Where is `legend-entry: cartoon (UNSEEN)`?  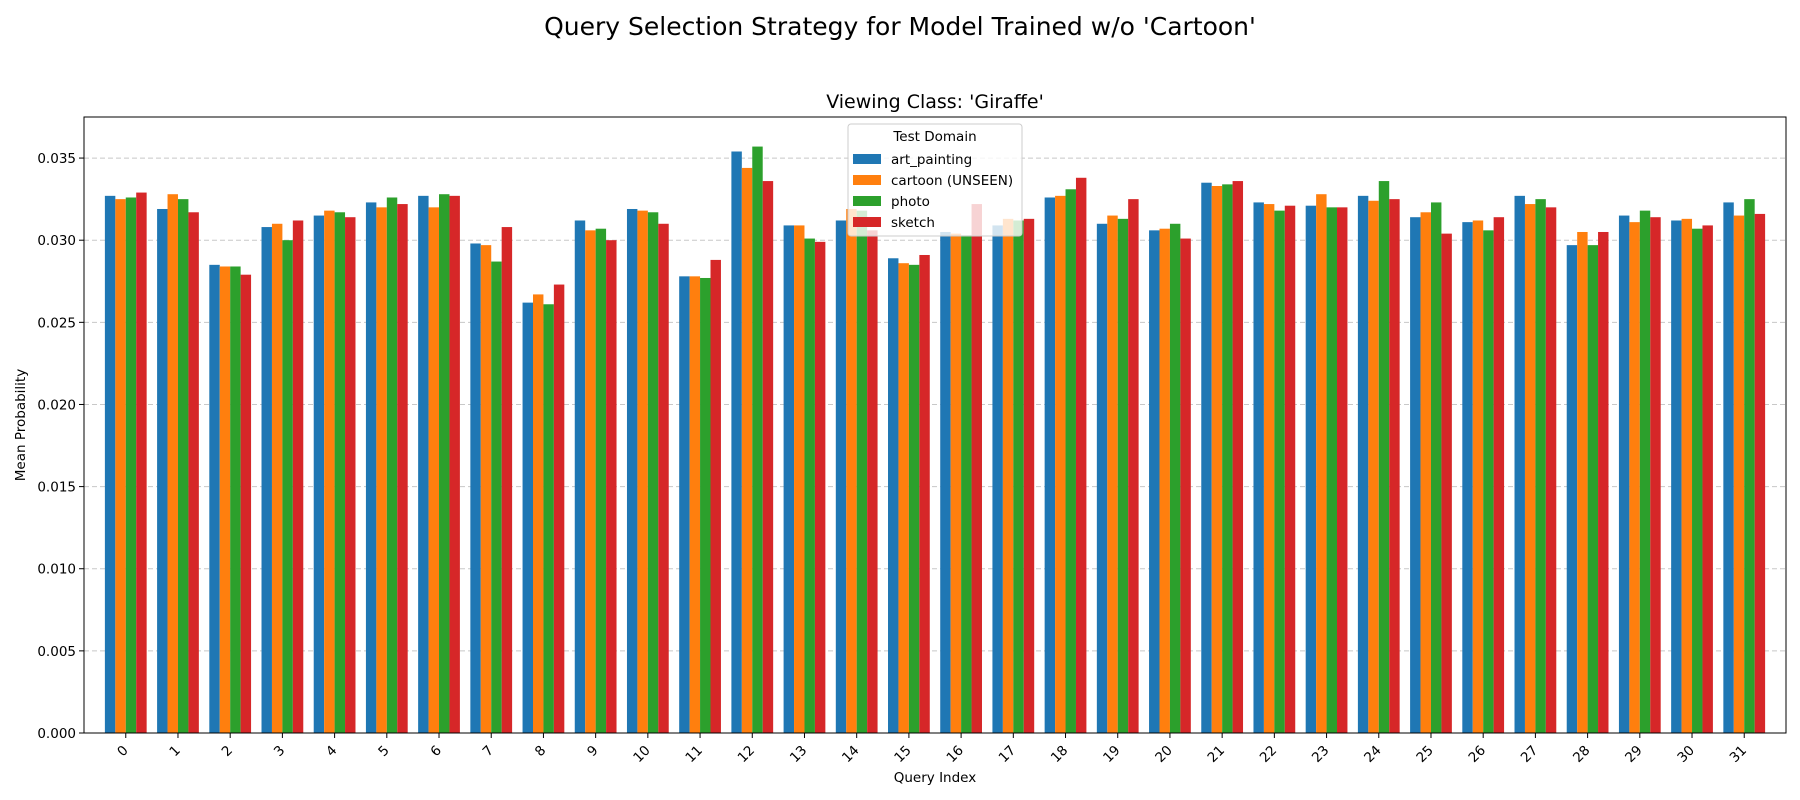 legend-entry: cartoon (UNSEEN) is located at coordinates (952, 181).